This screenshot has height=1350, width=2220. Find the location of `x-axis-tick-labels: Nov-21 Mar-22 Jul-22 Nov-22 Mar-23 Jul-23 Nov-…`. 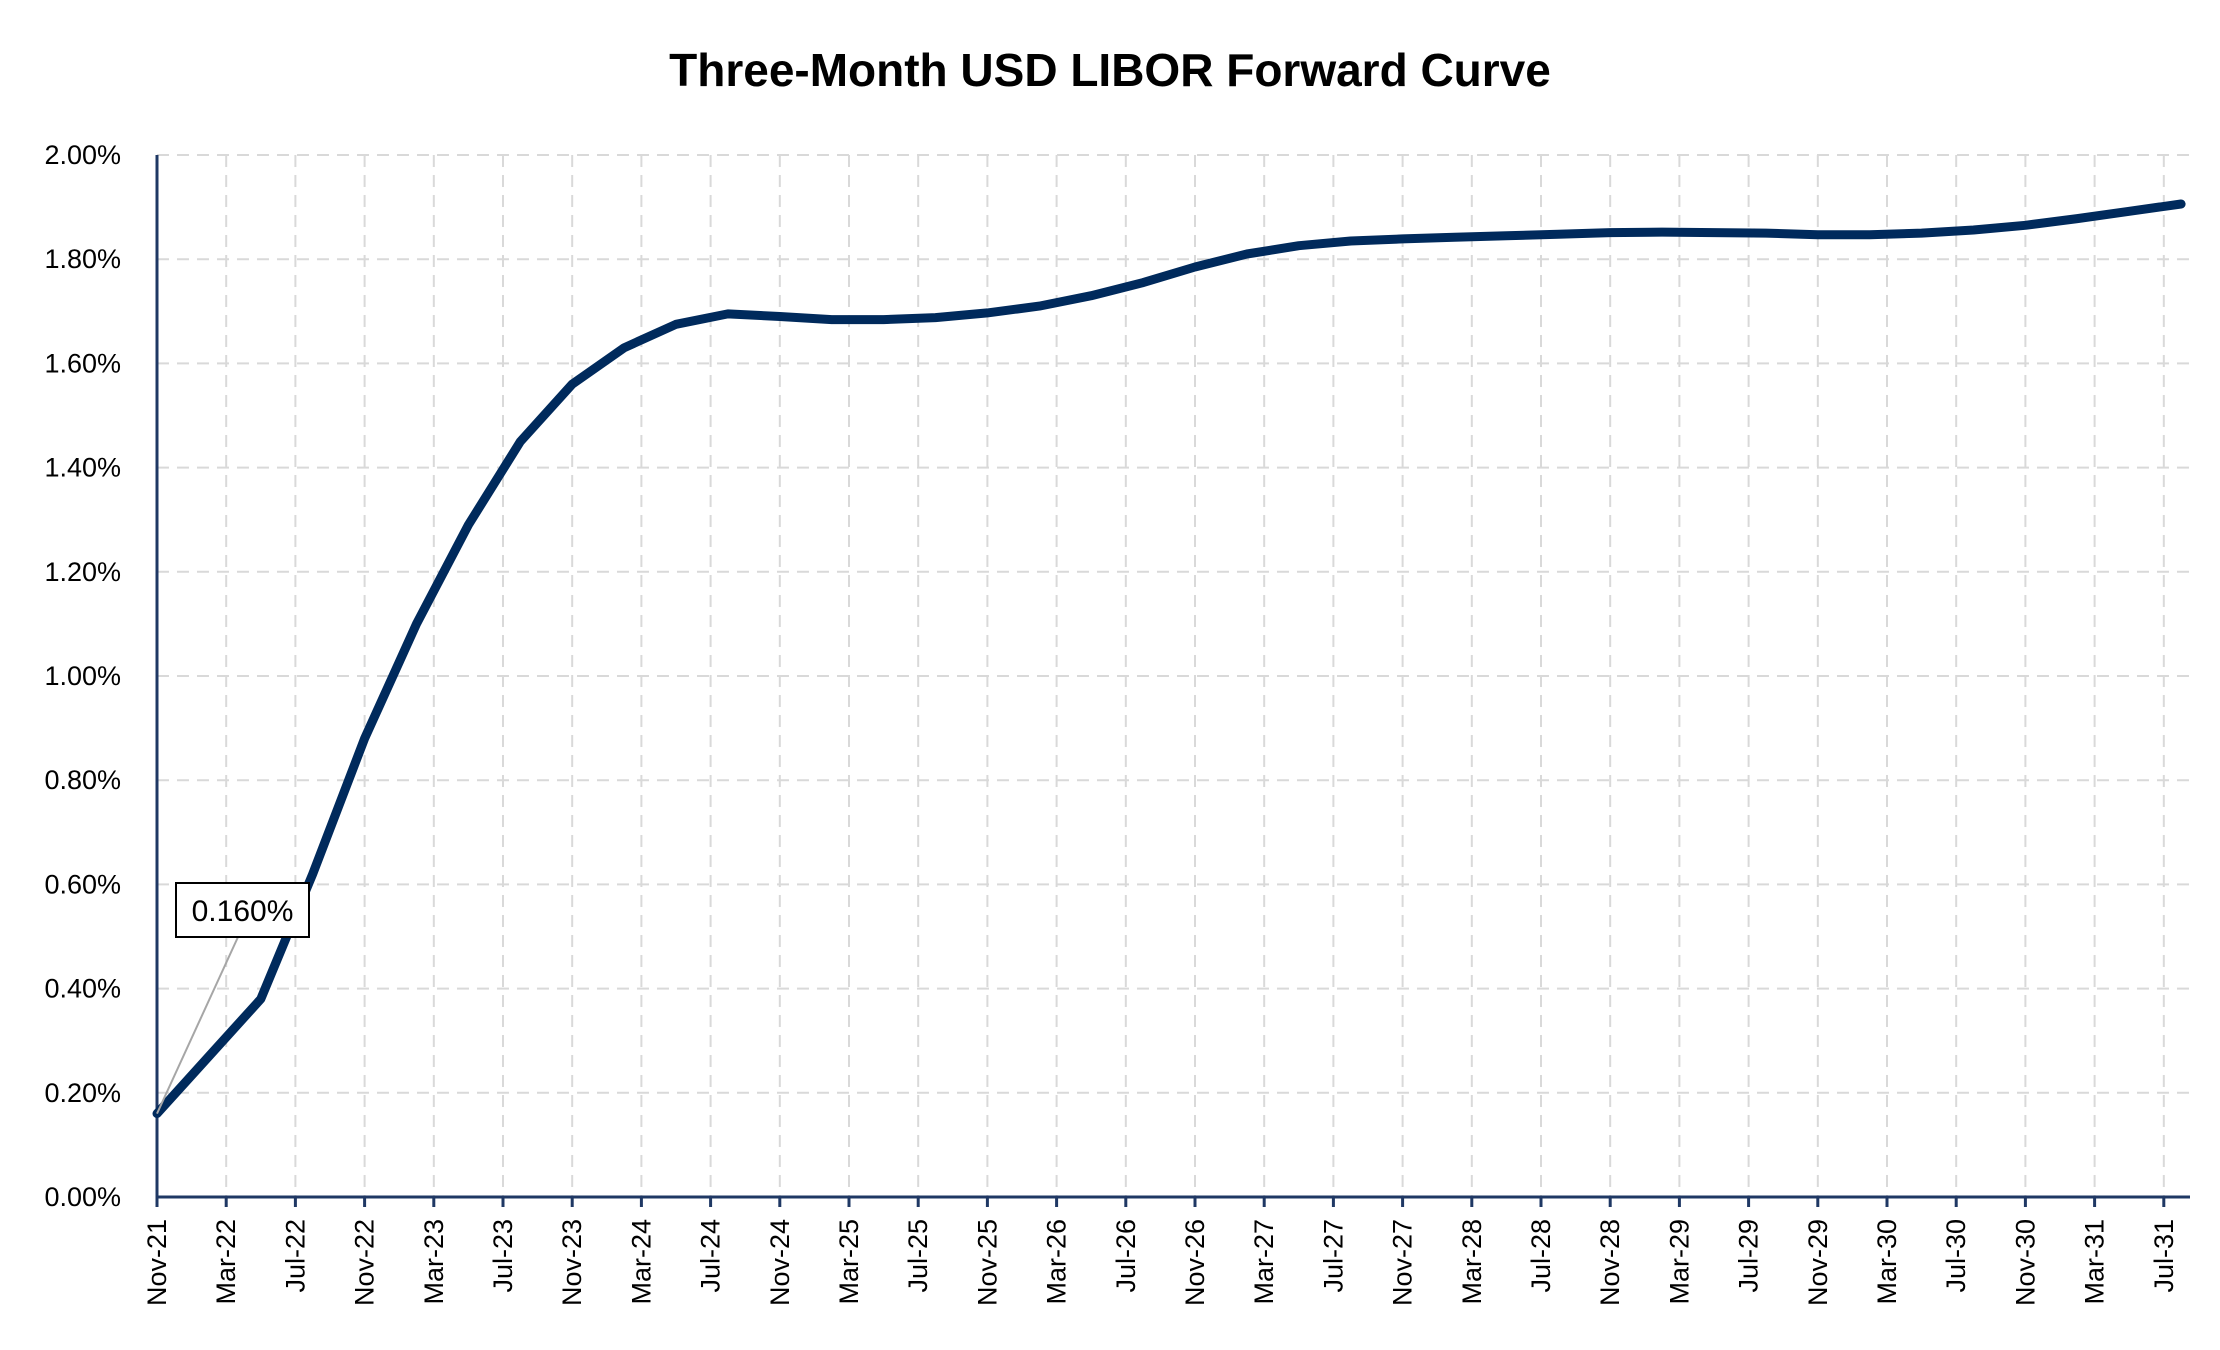

x-axis-tick-labels: Nov-21 Mar-22 Jul-22 Nov-22 Mar-23 Jul-23 Nov-… is located at coordinates (1160, 1262).